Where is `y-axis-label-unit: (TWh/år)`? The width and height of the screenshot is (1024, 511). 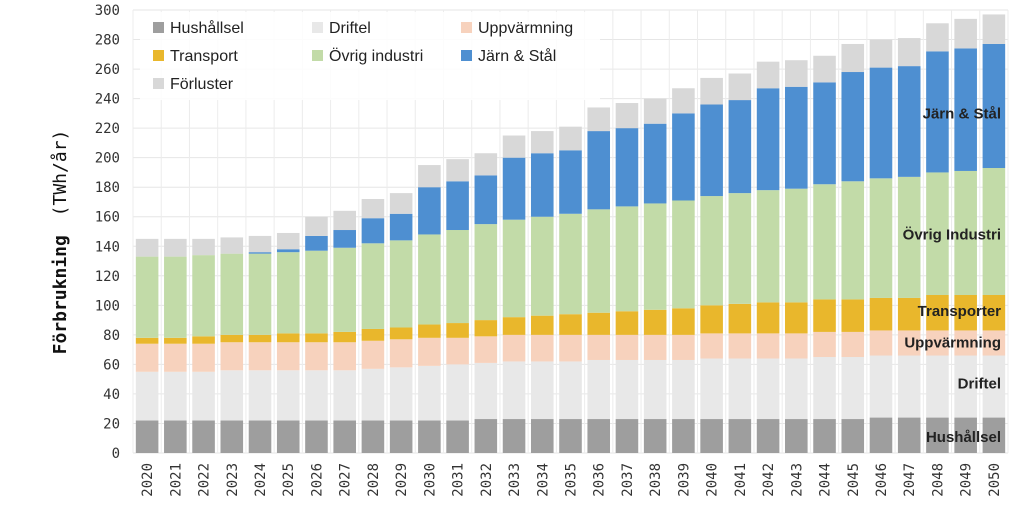
y-axis-label-unit: (TWh/år) is located at coordinates (60, 173).